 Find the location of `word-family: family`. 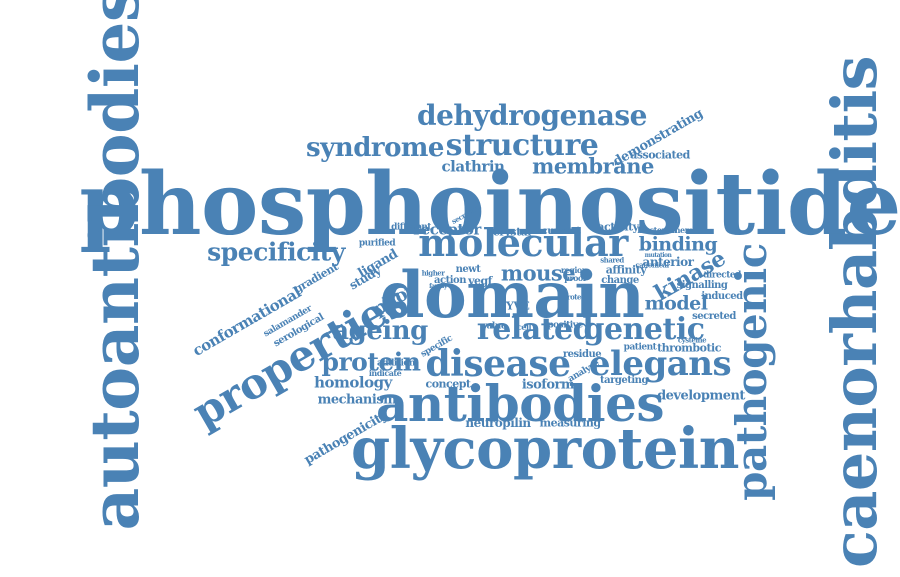

word-family: family is located at coordinates (438, 286).